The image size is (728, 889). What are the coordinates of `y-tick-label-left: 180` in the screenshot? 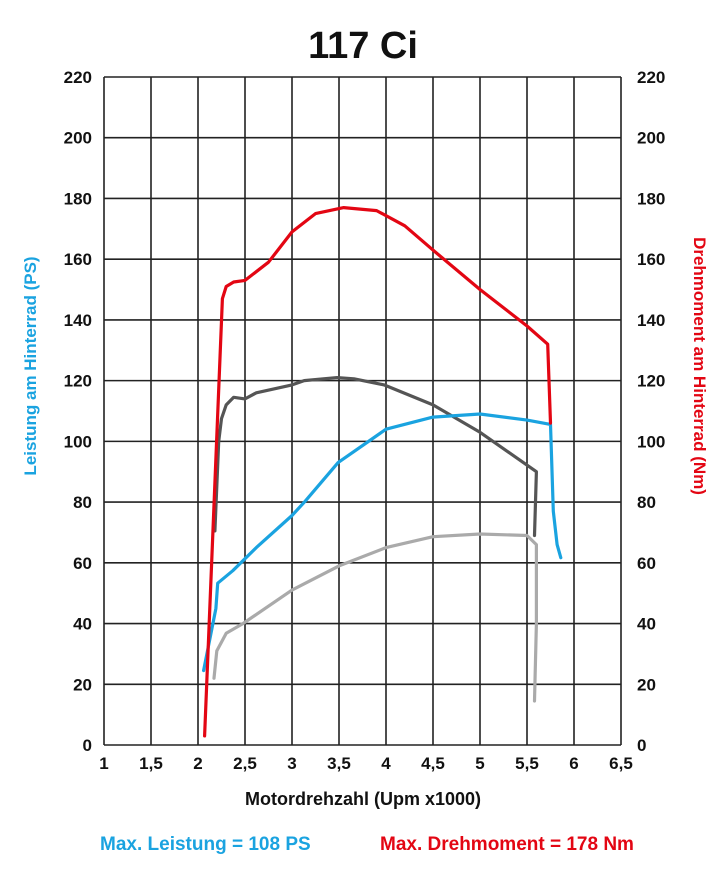 It's located at (78, 198).